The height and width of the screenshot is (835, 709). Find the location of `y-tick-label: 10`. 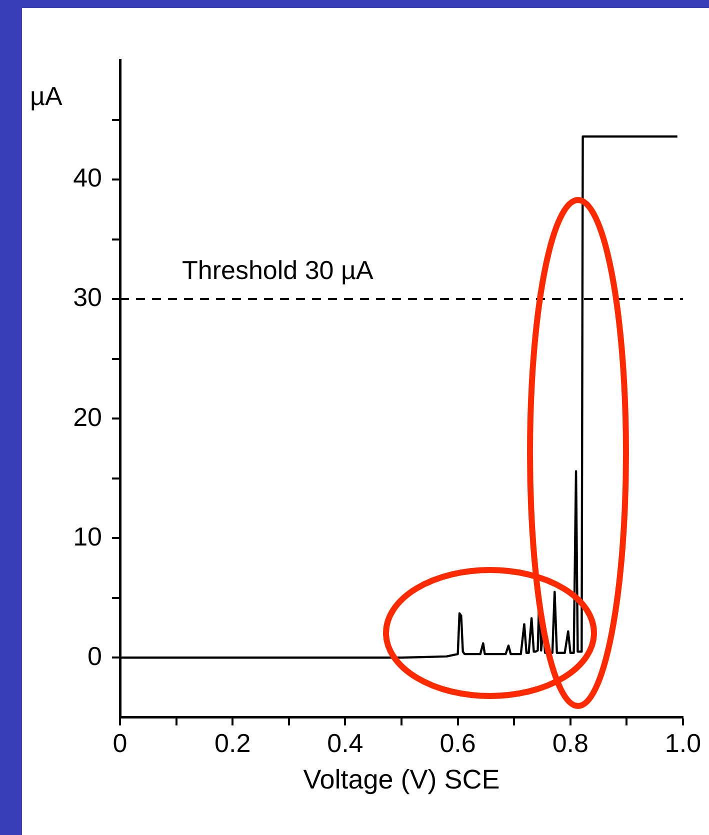

y-tick-label: 10 is located at coordinates (87, 536).